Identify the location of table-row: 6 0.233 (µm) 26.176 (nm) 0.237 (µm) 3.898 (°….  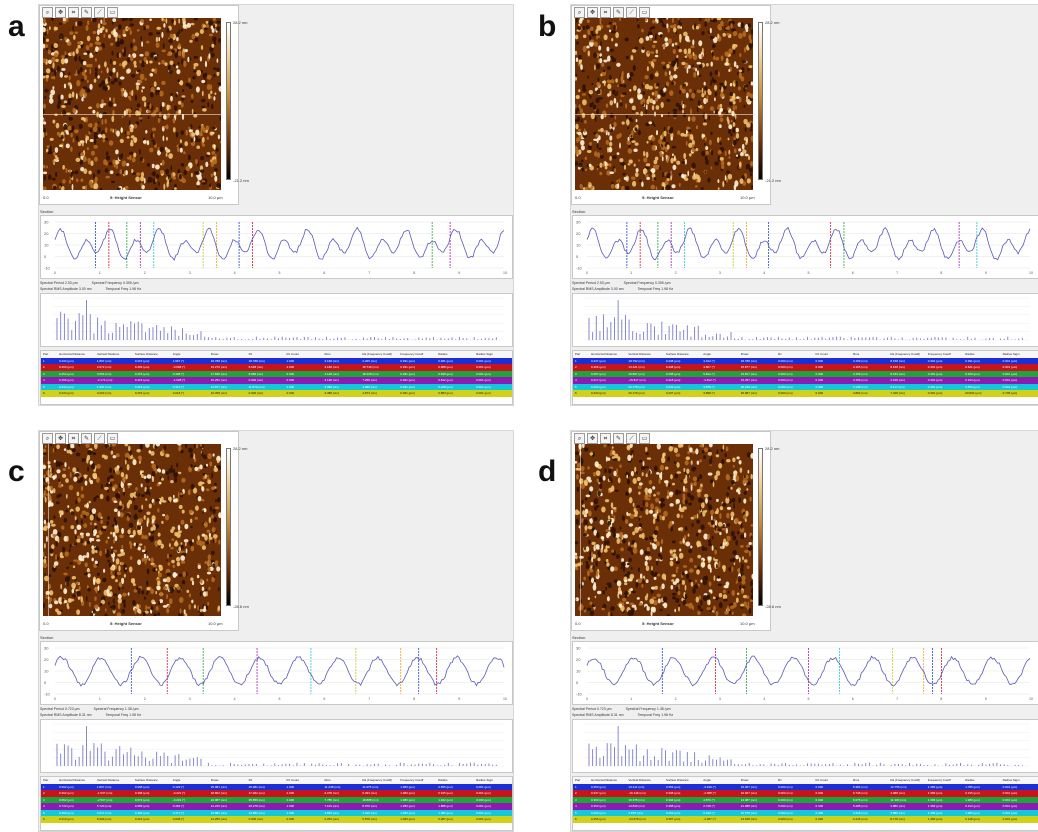
(805, 393).